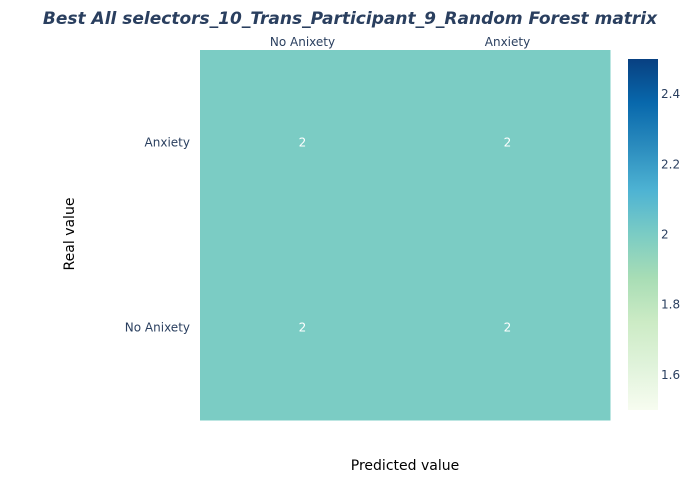 This screenshot has height=500, width=700. What do you see at coordinates (670, 305) in the screenshot?
I see `colorbar-tick-label: 1.8` at bounding box center [670, 305].